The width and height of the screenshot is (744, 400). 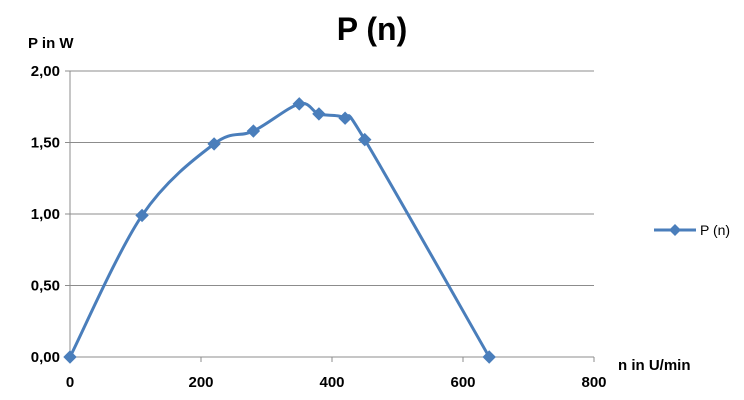 I want to click on x-axis-label: n in U/min, so click(x=654, y=365).